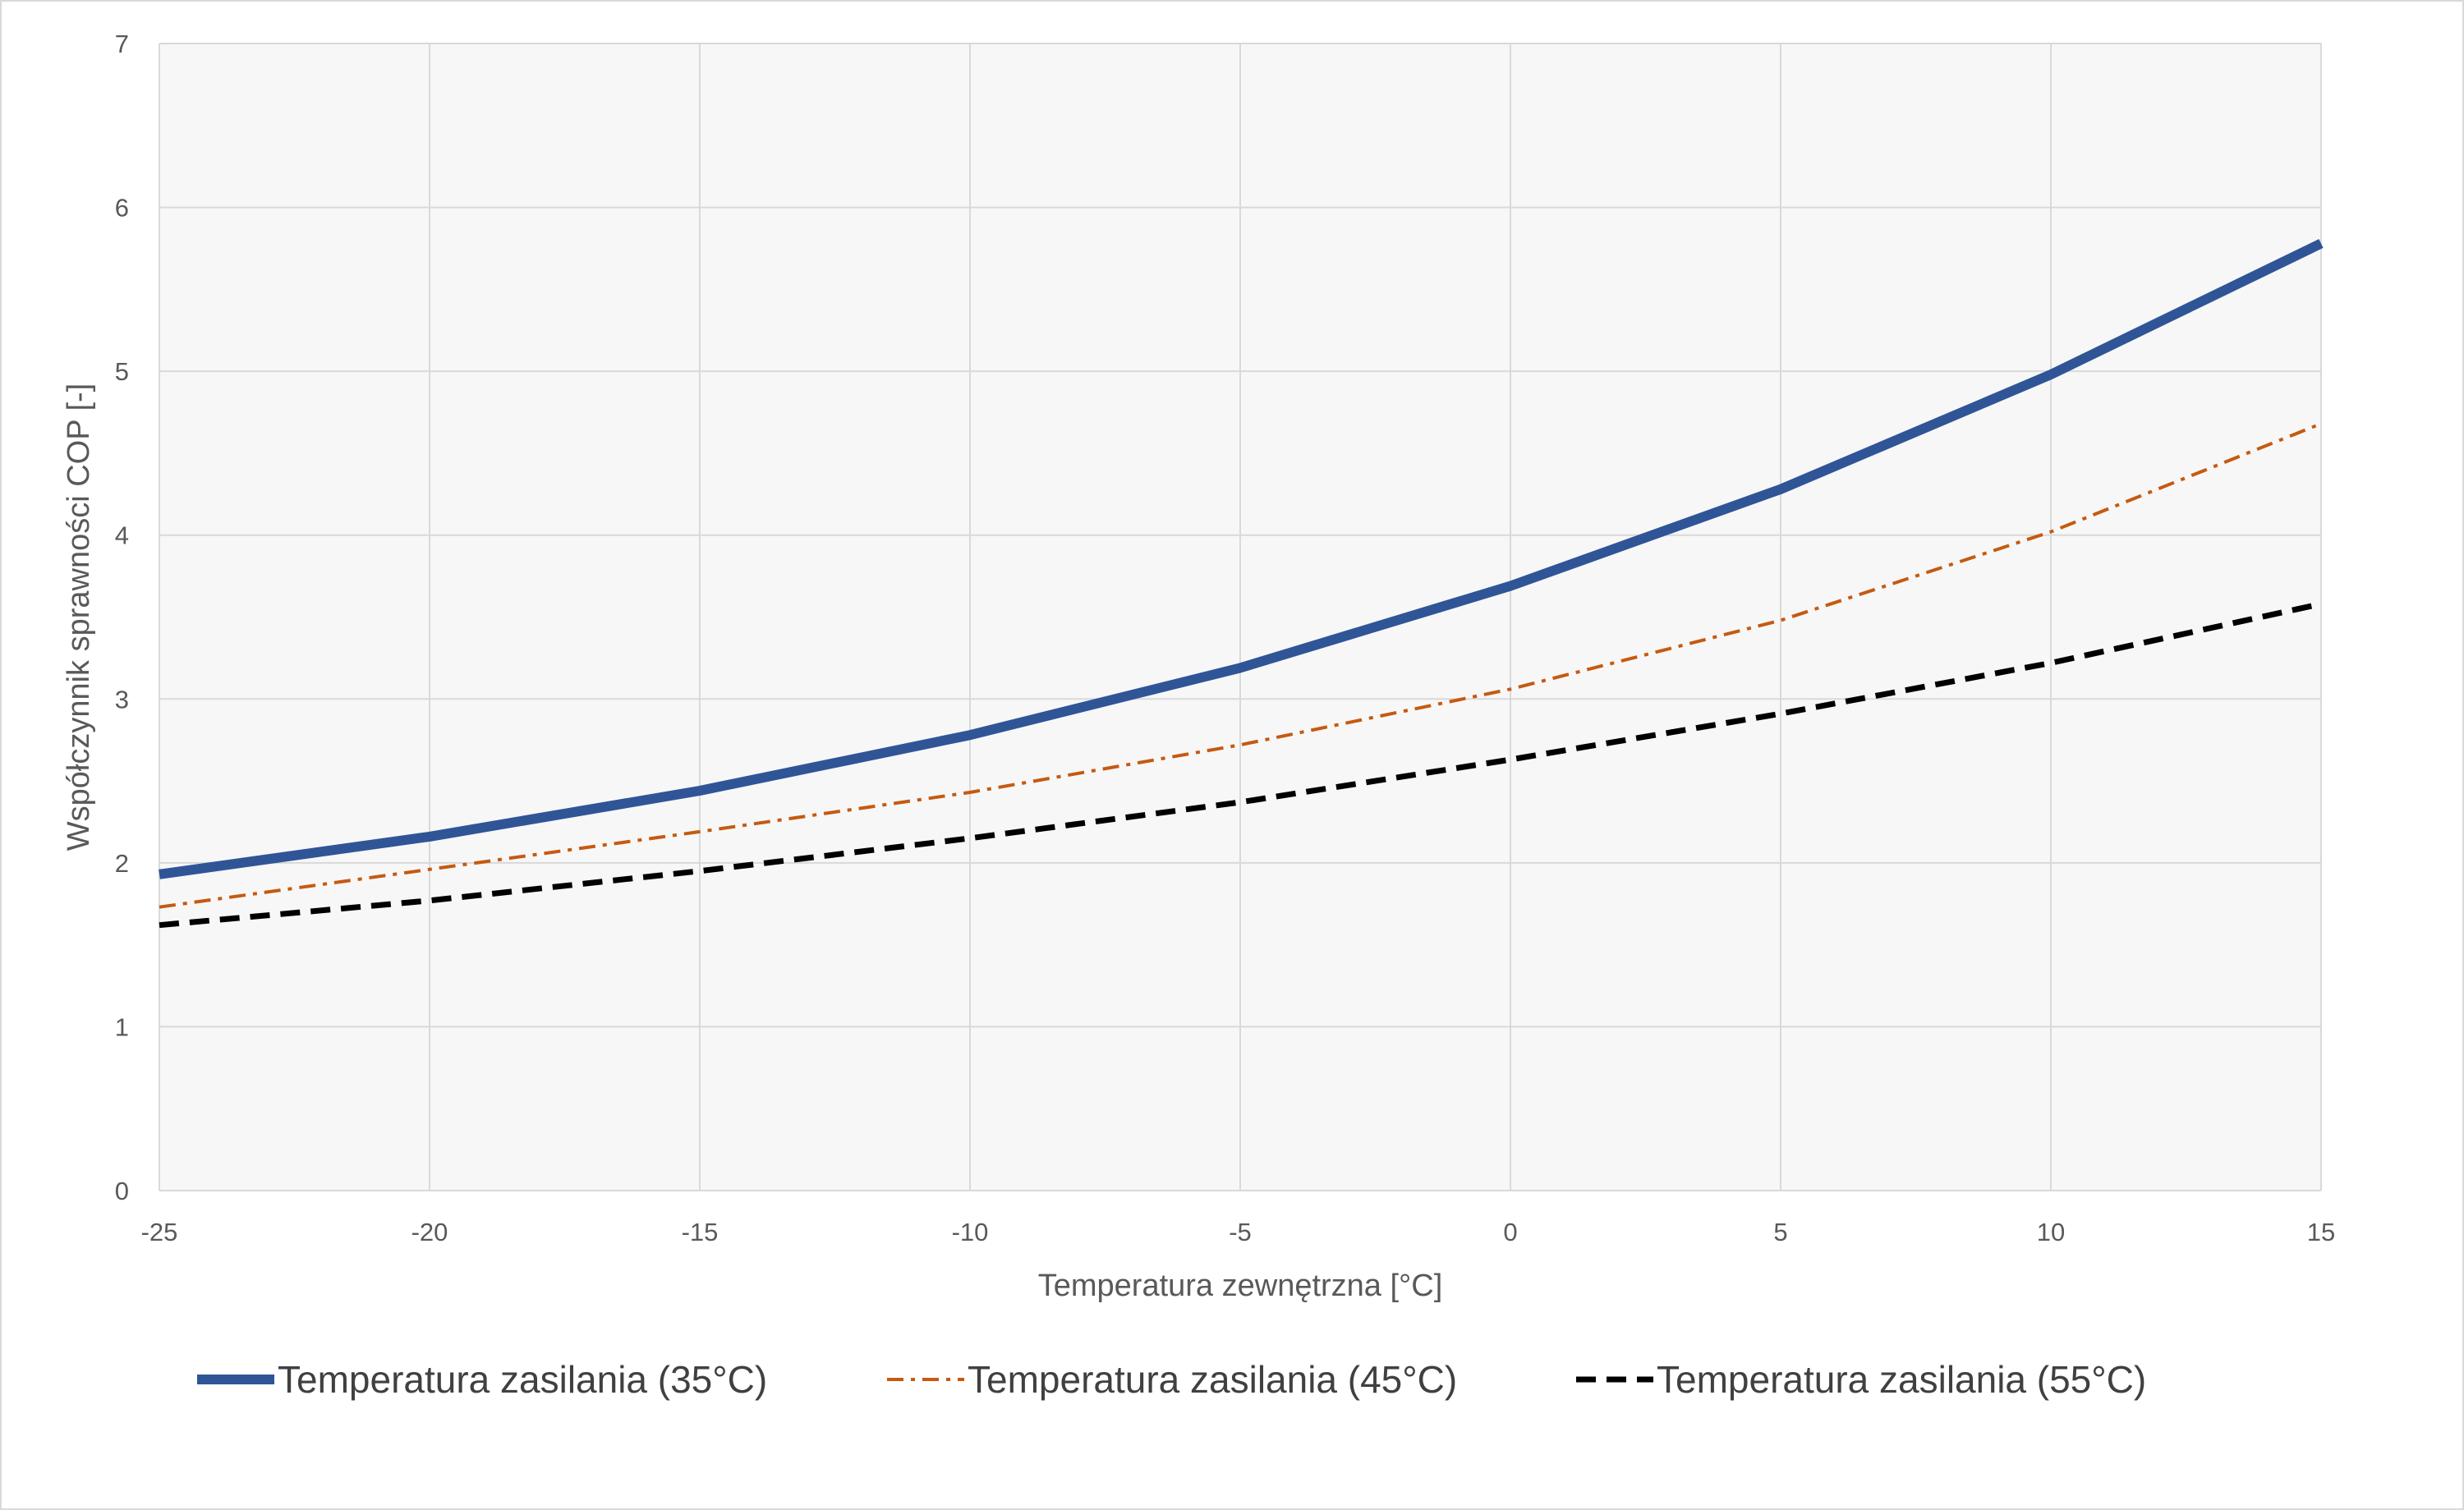  Describe the element at coordinates (122, 1191) in the screenshot. I see `y-tick-label: 0` at that location.